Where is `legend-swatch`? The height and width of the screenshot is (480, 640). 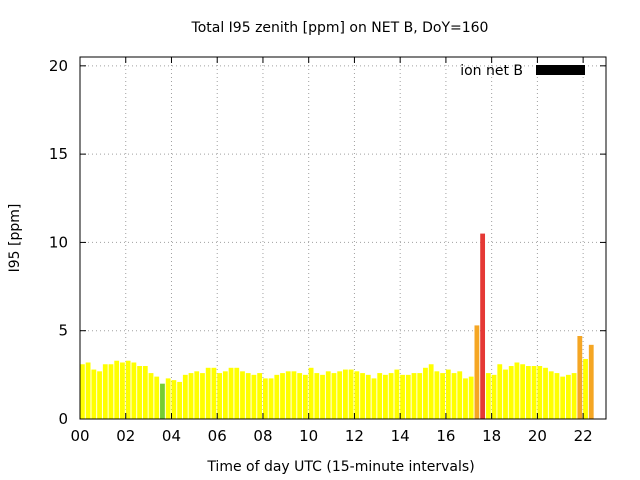
legend-swatch is located at coordinates (560, 70).